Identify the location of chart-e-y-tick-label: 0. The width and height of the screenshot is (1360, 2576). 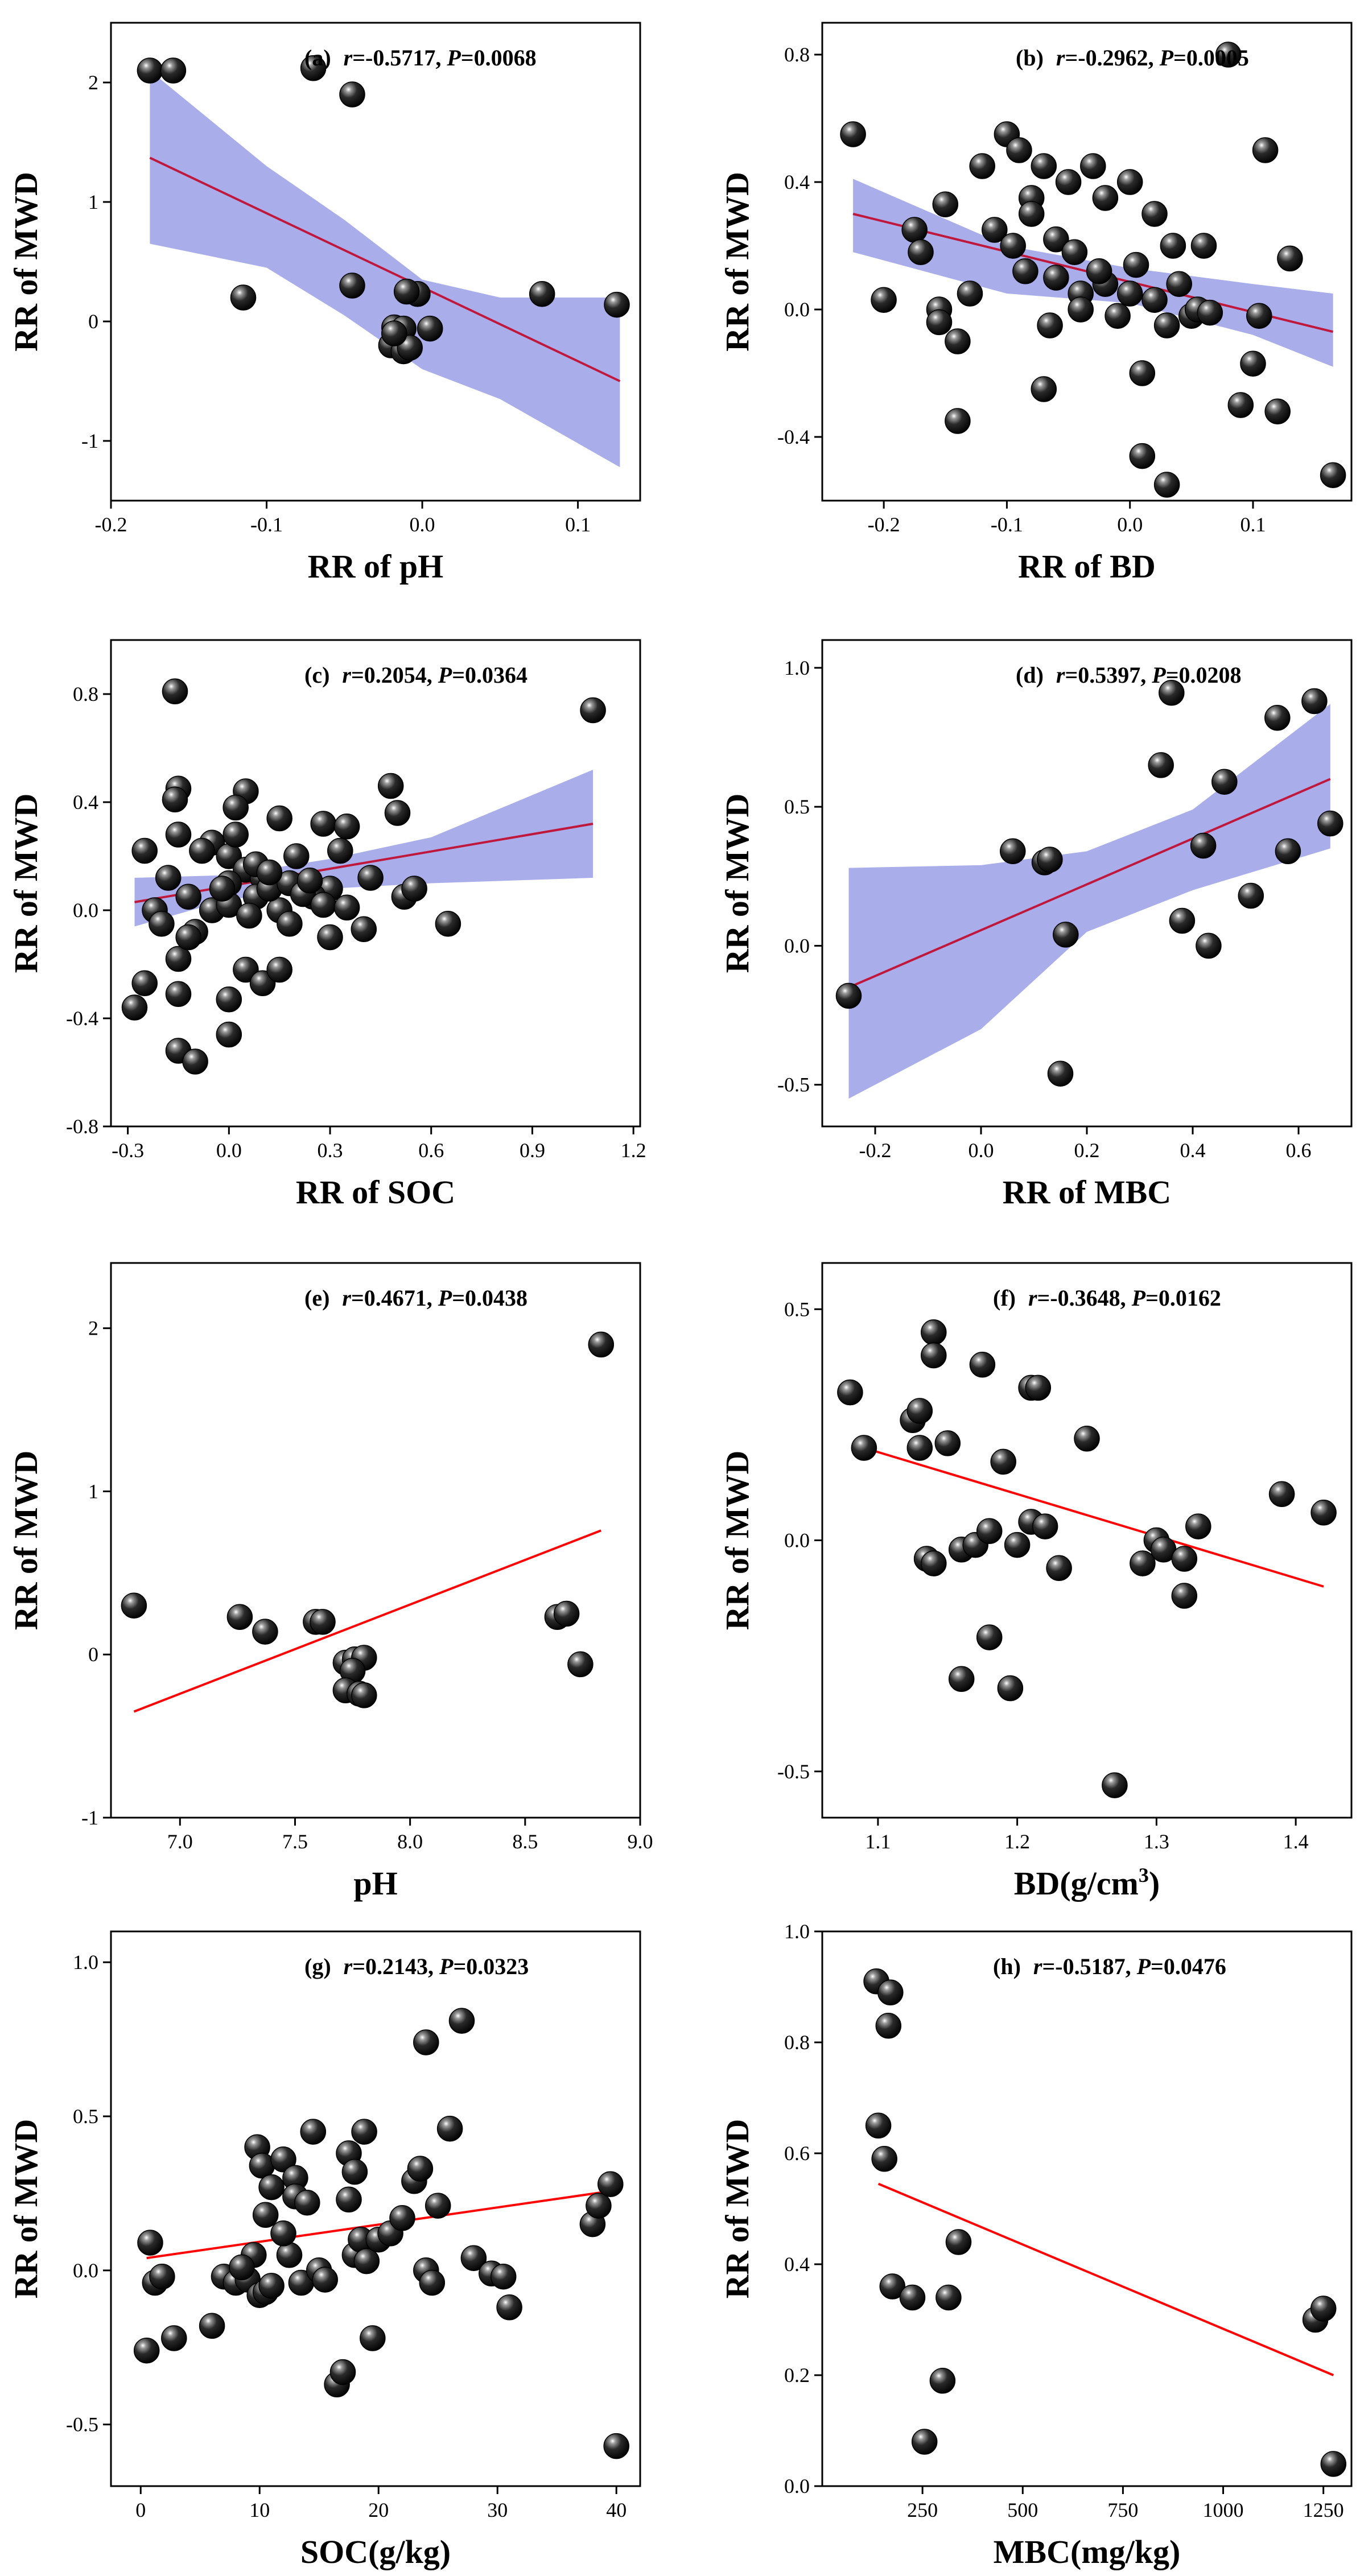
(93, 1655).